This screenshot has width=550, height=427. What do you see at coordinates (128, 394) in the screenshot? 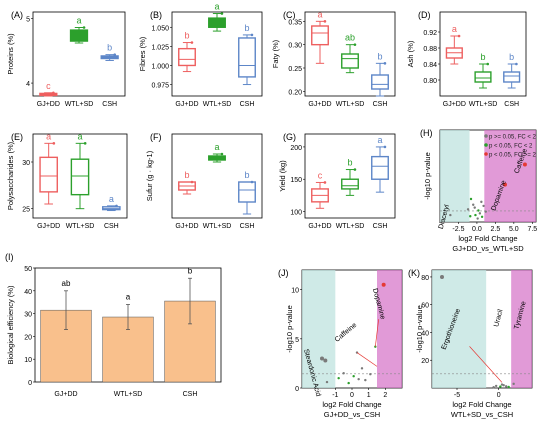
I see `x-tick-label-I: WTL+SD` at bounding box center [128, 394].